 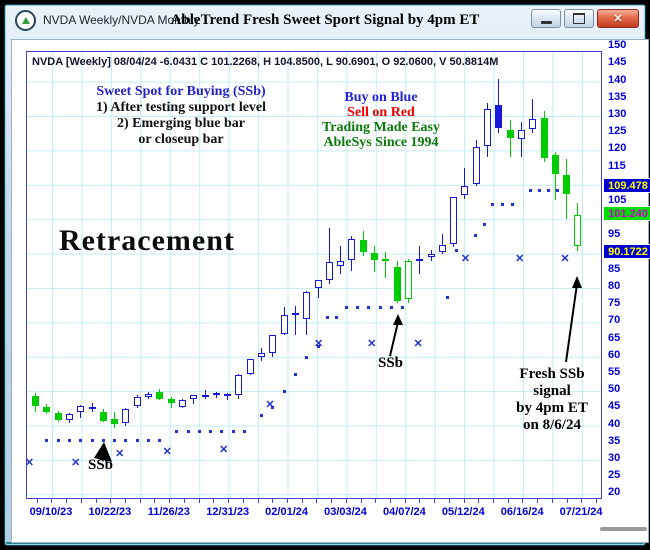 What do you see at coordinates (579, 18) in the screenshot?
I see `maximize-button` at bounding box center [579, 18].